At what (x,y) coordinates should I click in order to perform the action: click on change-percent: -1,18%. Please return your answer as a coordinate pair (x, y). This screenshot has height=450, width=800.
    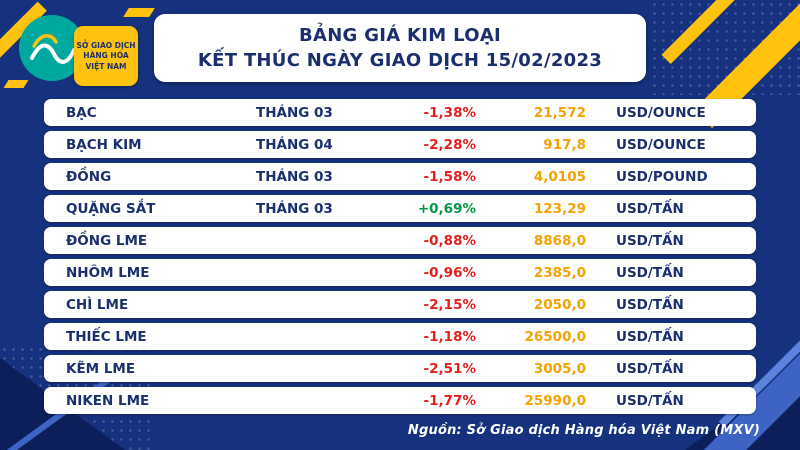
    Looking at the image, I should click on (449, 336).